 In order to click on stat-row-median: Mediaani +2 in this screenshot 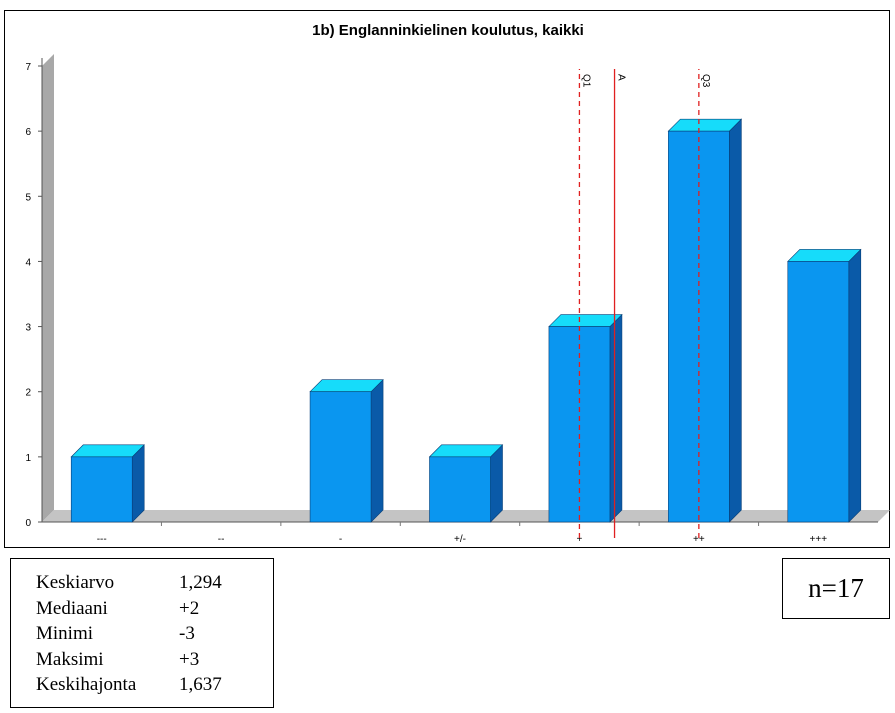, I will do `click(154, 609)`.